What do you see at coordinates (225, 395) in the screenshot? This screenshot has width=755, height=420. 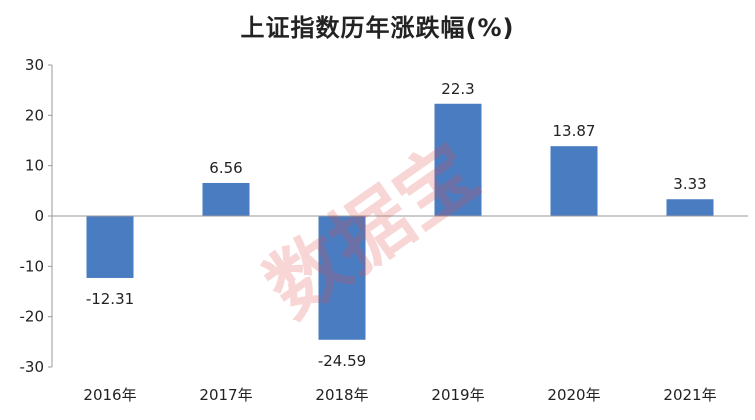 I see `x-tick-label: 2017年` at bounding box center [225, 395].